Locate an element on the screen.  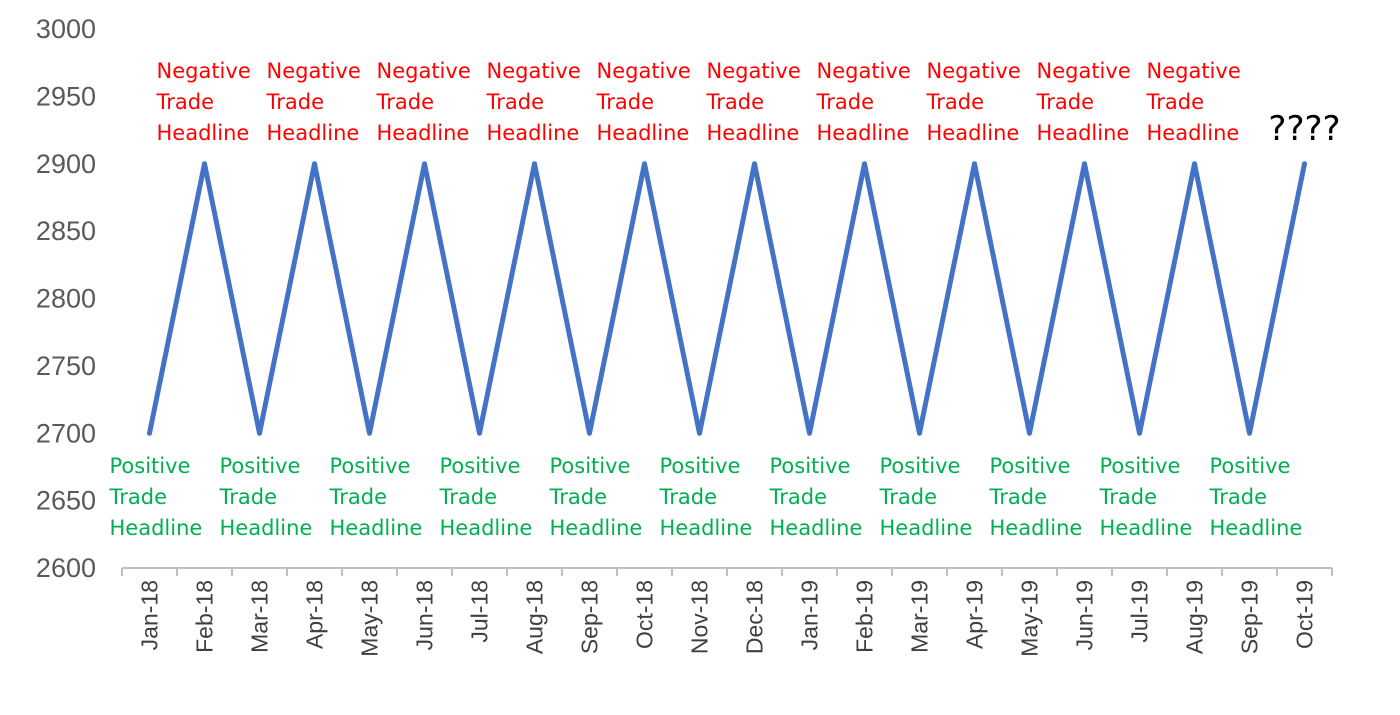
x-tick-label: Aug-19 is located at coordinates (1195, 617).